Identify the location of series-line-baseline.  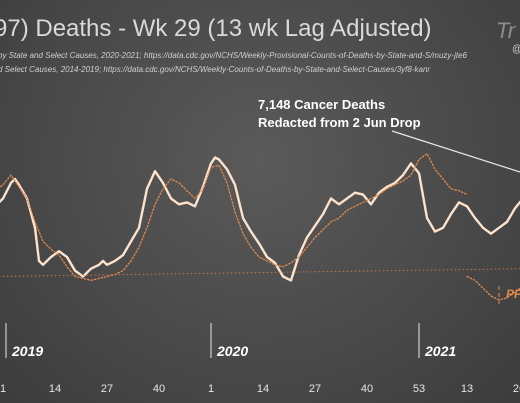
(493, 288).